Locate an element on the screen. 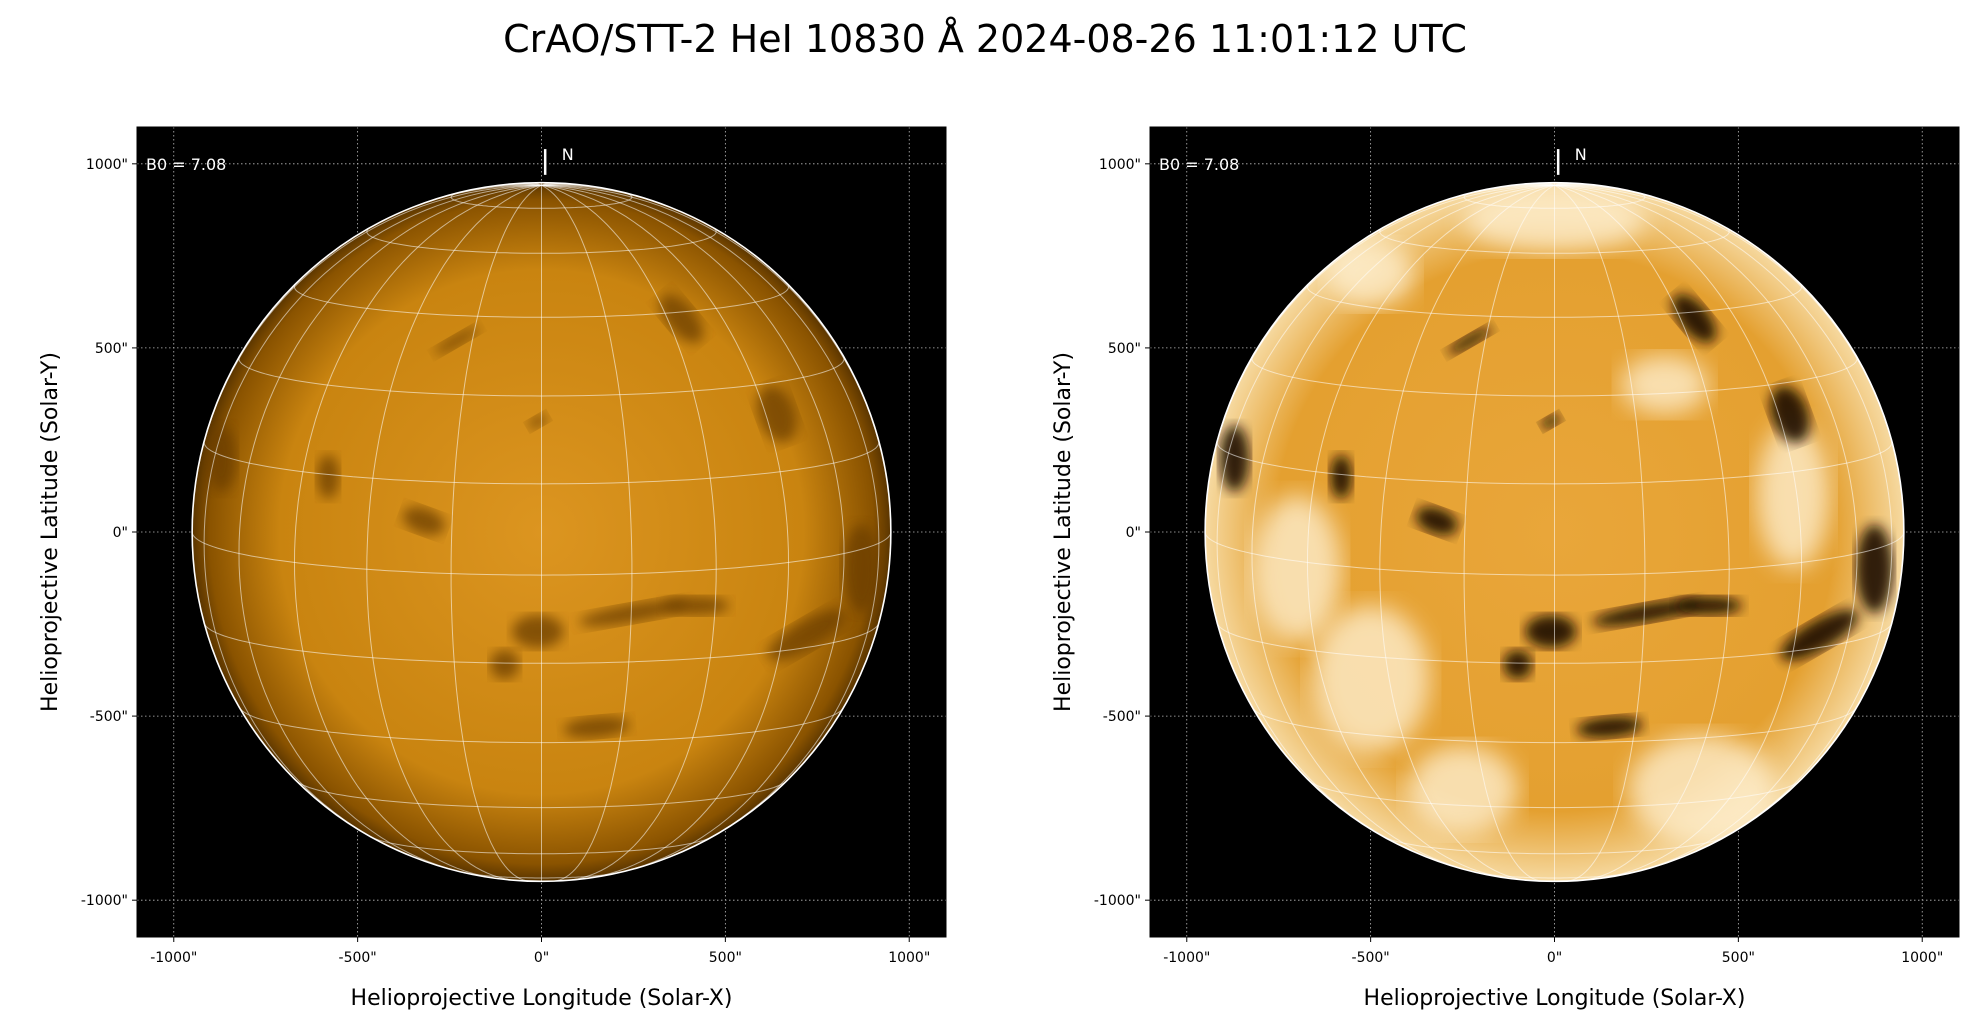 This screenshot has height=1026, width=1971. disk-features is located at coordinates (543, 516).